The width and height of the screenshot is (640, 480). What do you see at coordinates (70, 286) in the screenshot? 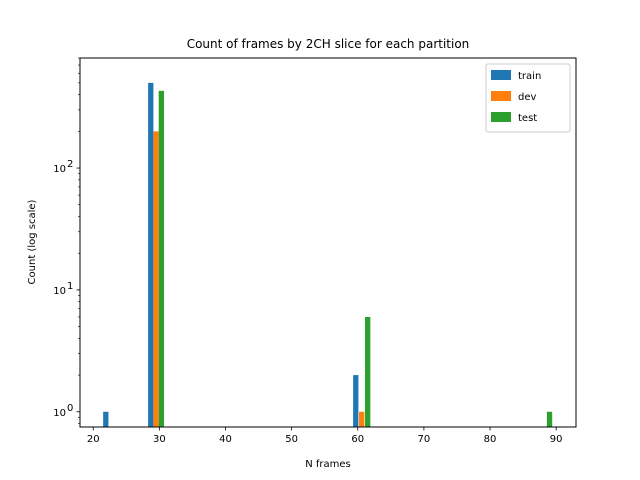
I see `y-tick-exponent: 1` at bounding box center [70, 286].